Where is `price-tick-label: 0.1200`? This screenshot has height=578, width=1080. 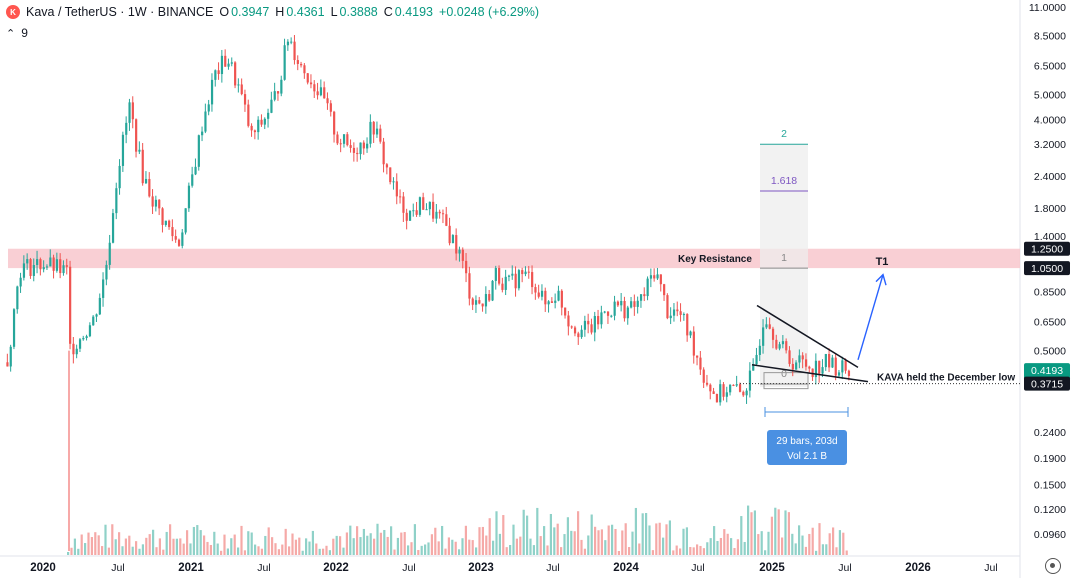
price-tick-label: 0.1200 is located at coordinates (1050, 510).